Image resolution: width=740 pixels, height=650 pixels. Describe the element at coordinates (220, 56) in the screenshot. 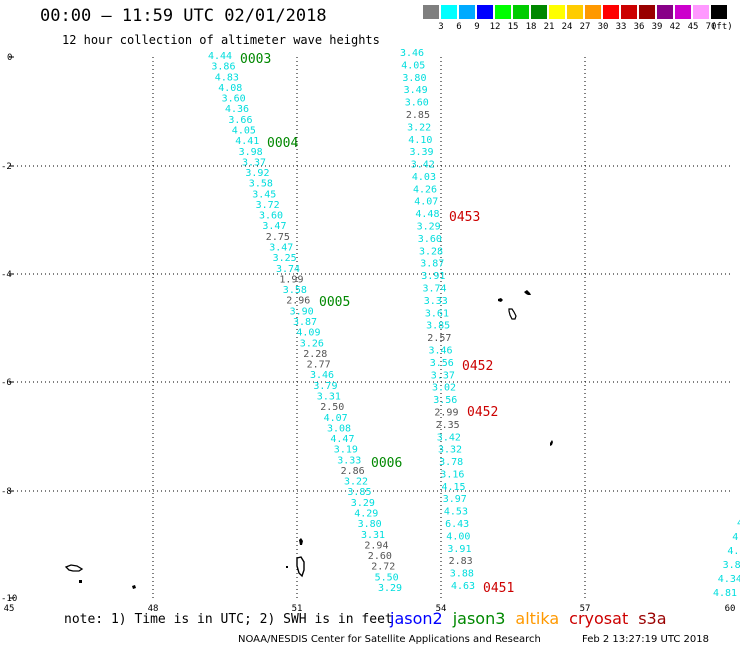

I see `wave-height-value: 4.44` at that location.